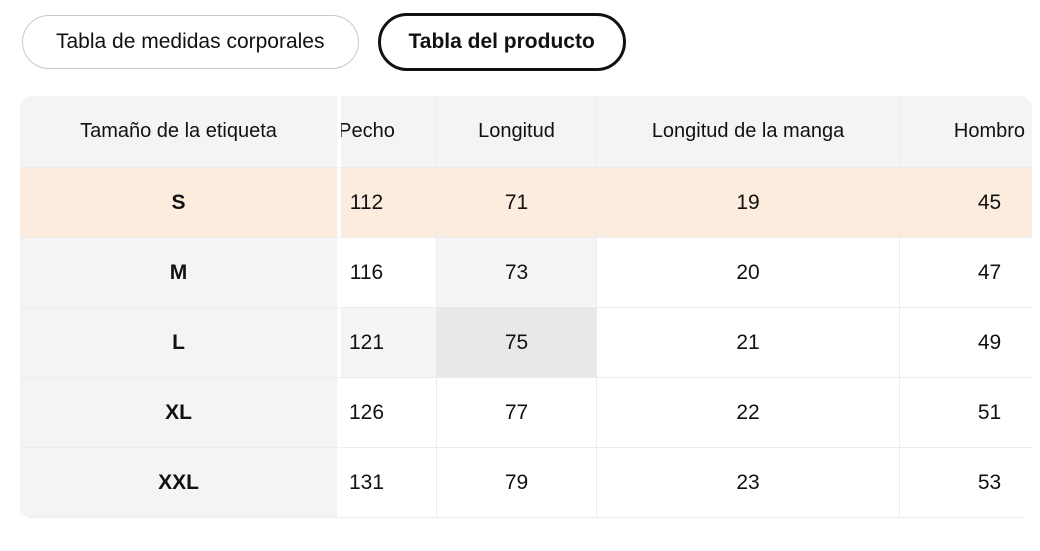  What do you see at coordinates (517, 273) in the screenshot?
I see `cell-length: 73` at bounding box center [517, 273].